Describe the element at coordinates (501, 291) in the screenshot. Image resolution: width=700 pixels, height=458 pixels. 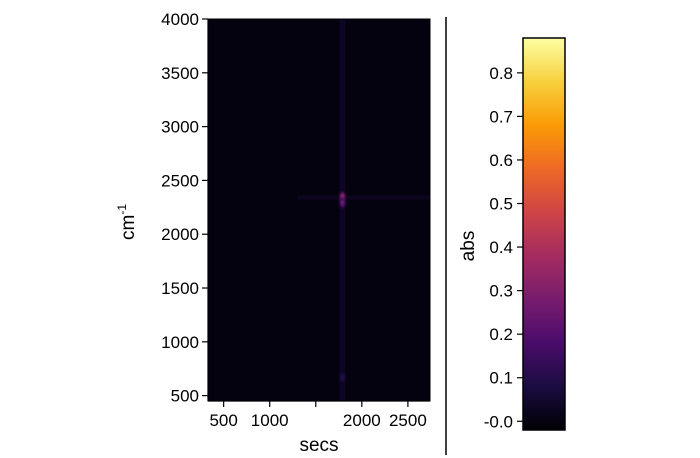
I see `colorbar-tick-label: 0.3` at that location.